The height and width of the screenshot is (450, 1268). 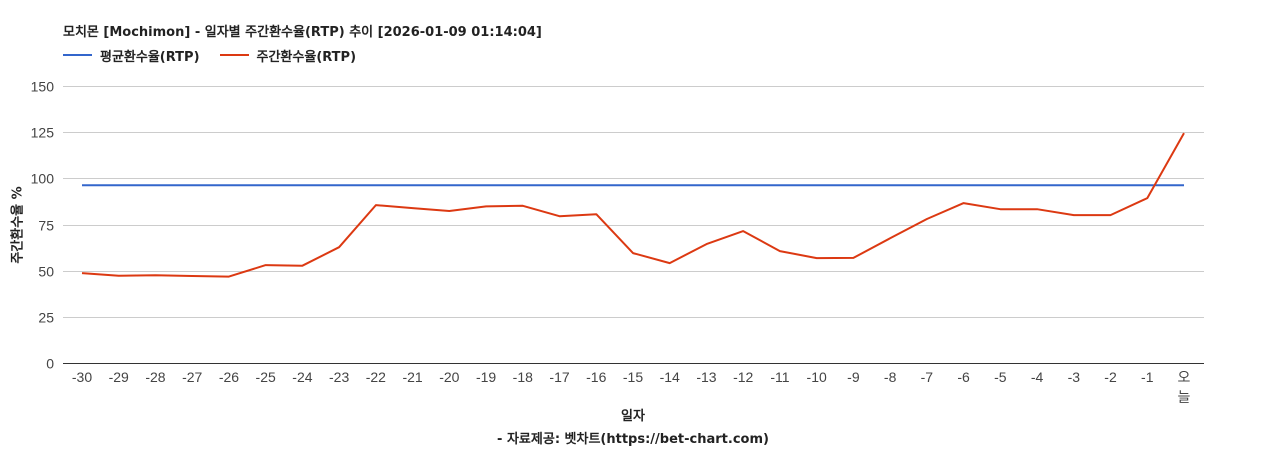 What do you see at coordinates (339, 377) in the screenshot?
I see `x-tick-label: -23` at bounding box center [339, 377].